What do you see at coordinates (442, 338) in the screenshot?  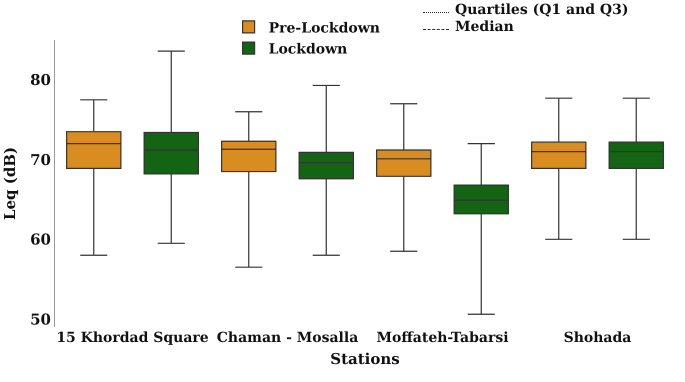 I see `x-tick-label: Moffateh-Tabarsi` at bounding box center [442, 338].